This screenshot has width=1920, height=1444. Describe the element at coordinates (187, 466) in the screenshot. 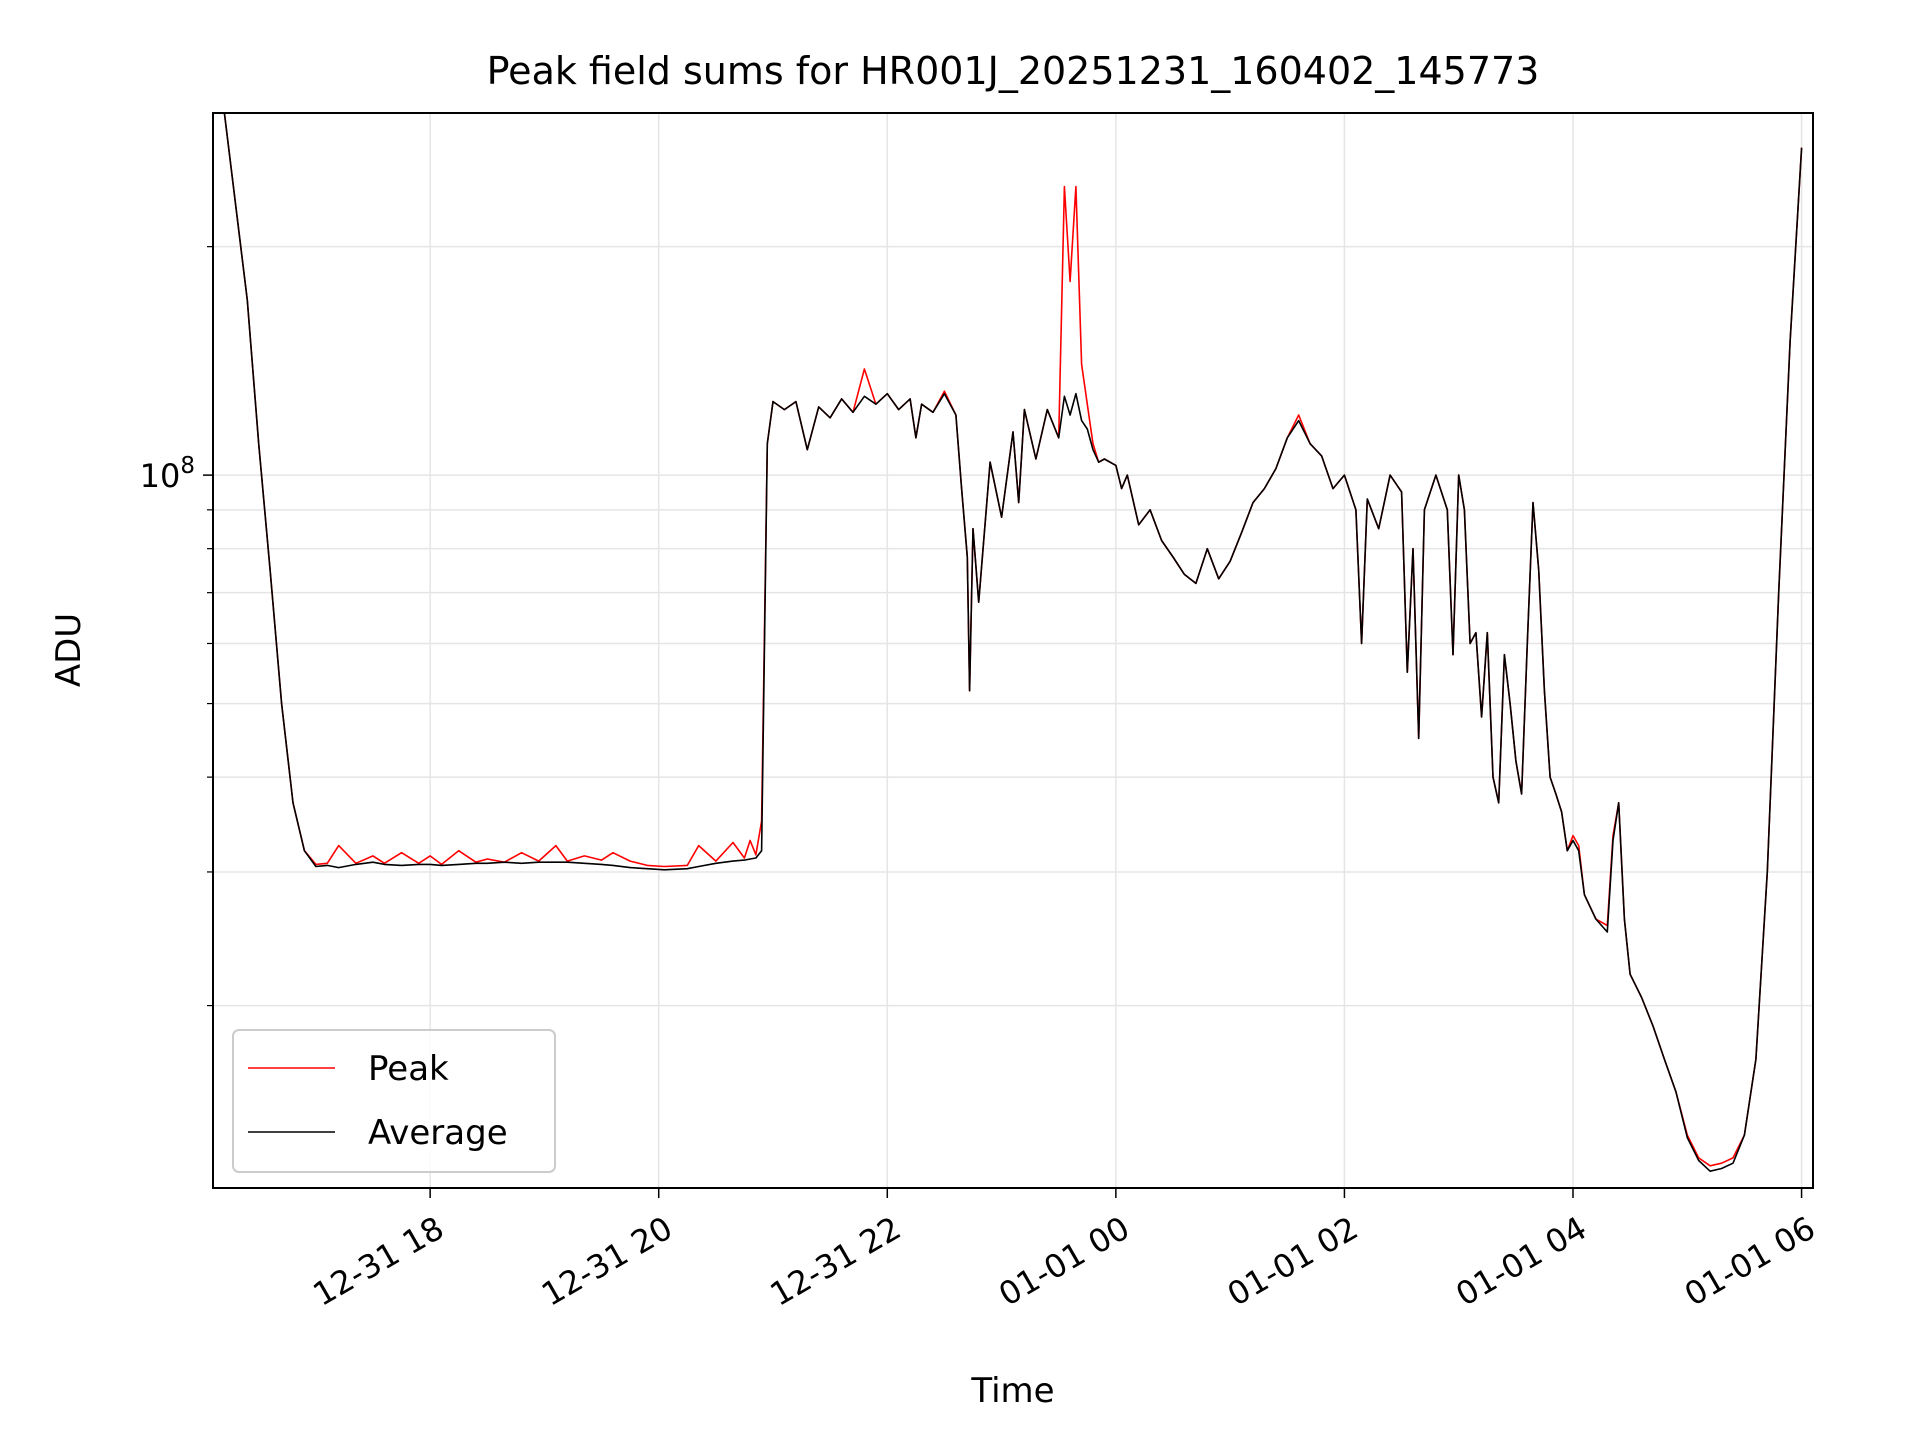

I see `y-tick-exponent: 8` at that location.